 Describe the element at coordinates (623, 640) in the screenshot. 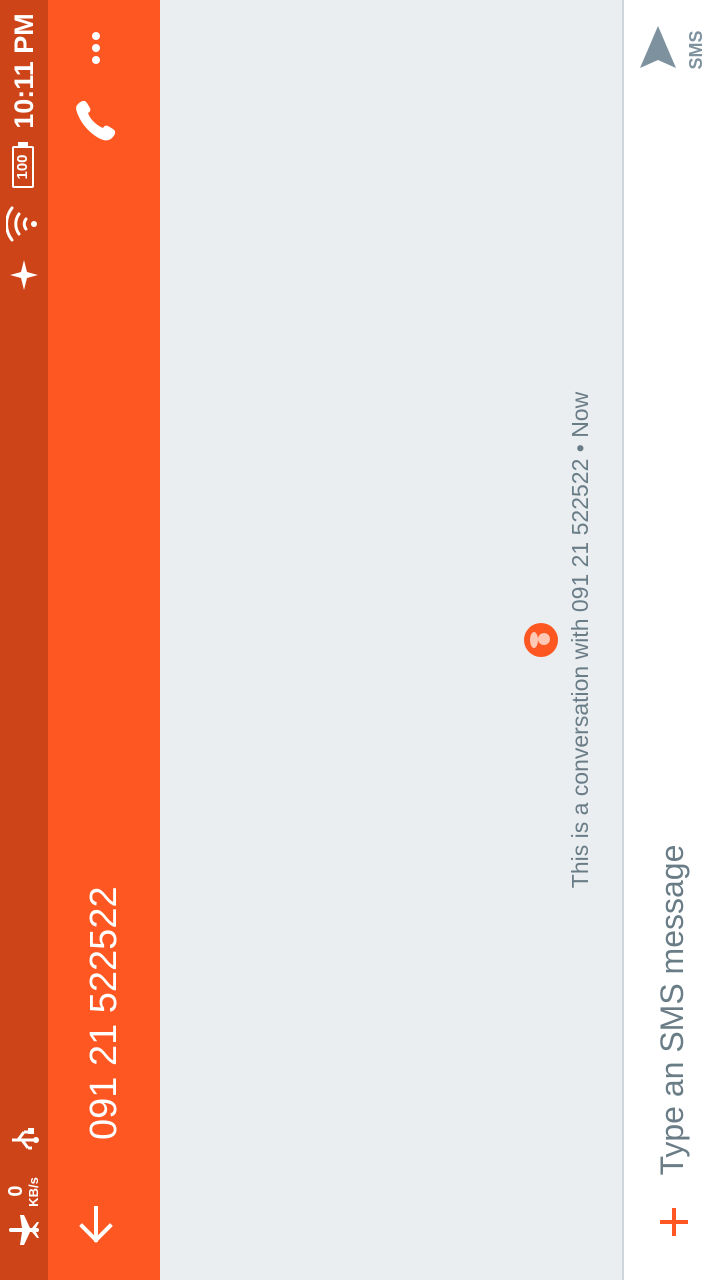

I see `composer-divider` at that location.